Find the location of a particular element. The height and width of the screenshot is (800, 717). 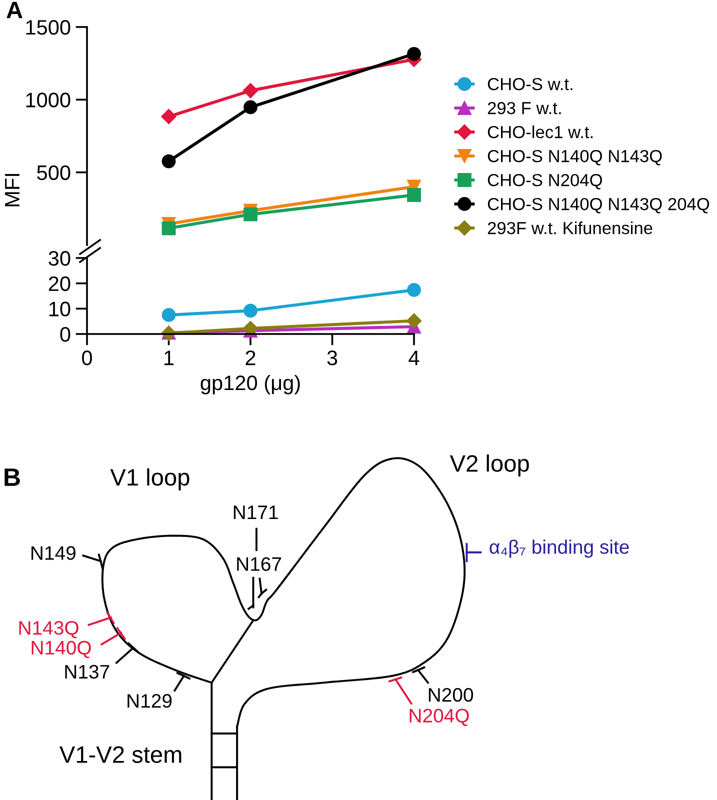

legend-label: CHO-lec1 w.t. is located at coordinates (540, 132).